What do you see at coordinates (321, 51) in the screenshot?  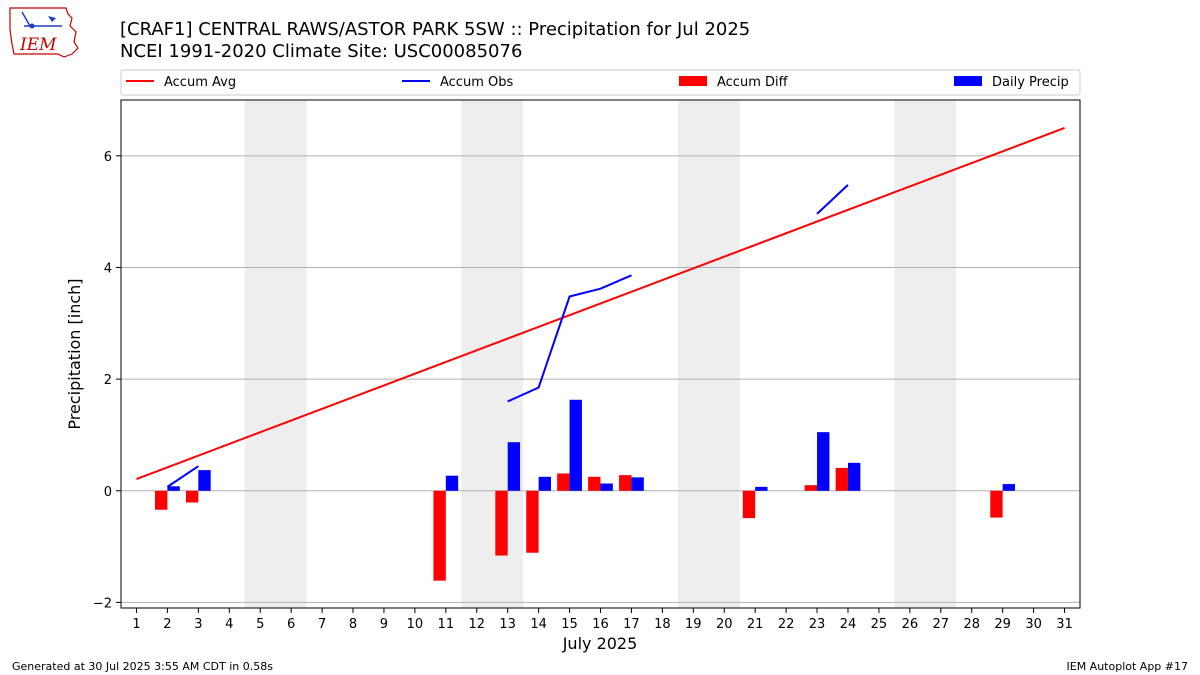 I see `chart-subtitle: NCEI 1991-2020 Climate Site: USC00085076` at bounding box center [321, 51].